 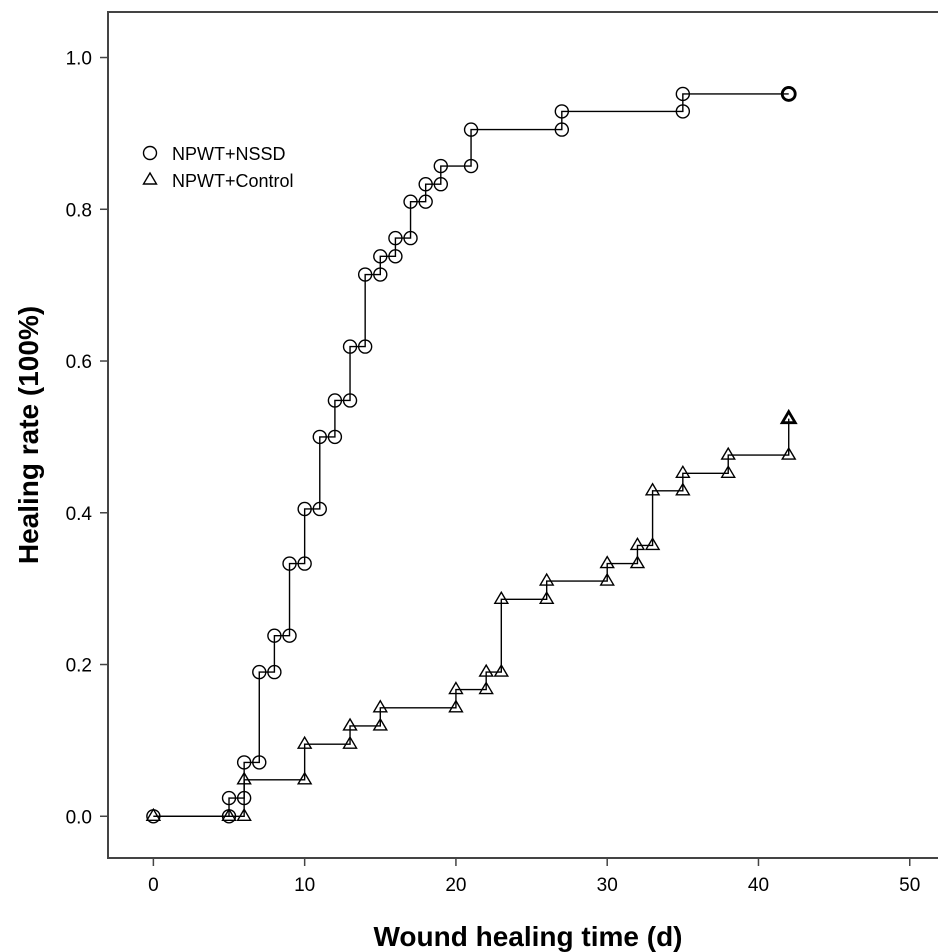 I want to click on y-tick-label: 0.6, so click(x=79, y=362).